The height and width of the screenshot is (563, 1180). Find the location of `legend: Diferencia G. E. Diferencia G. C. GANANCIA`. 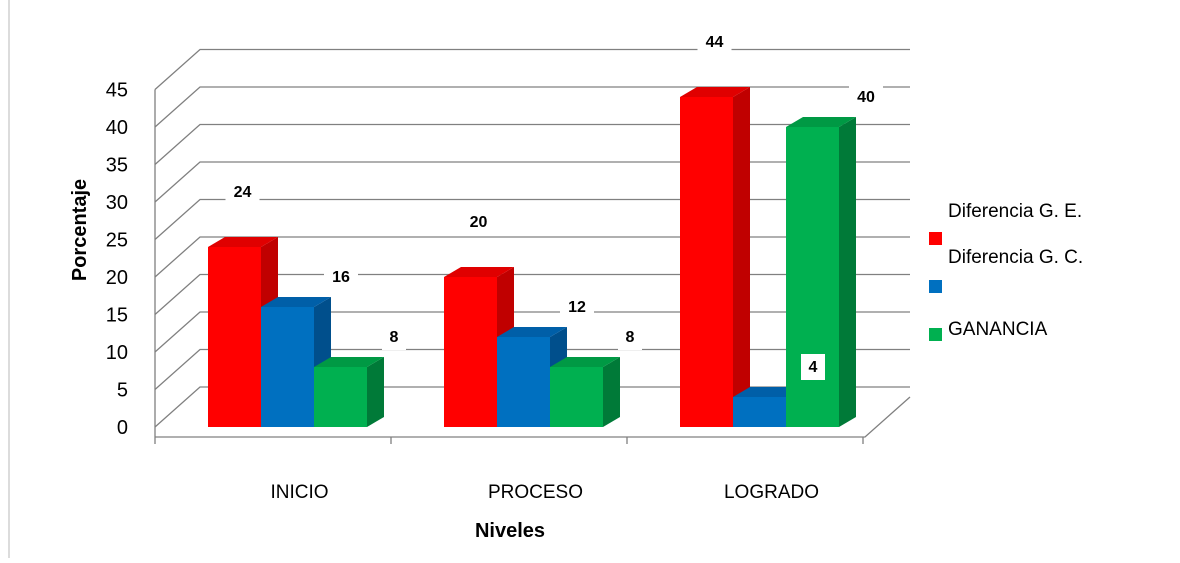

legend: Diferencia G. E. Diferencia G. C. GANANCIA is located at coordinates (1006, 271).